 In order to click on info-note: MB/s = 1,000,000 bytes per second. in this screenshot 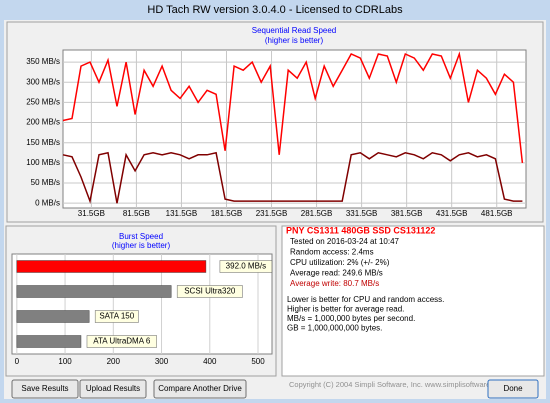, I will do `click(351, 318)`.